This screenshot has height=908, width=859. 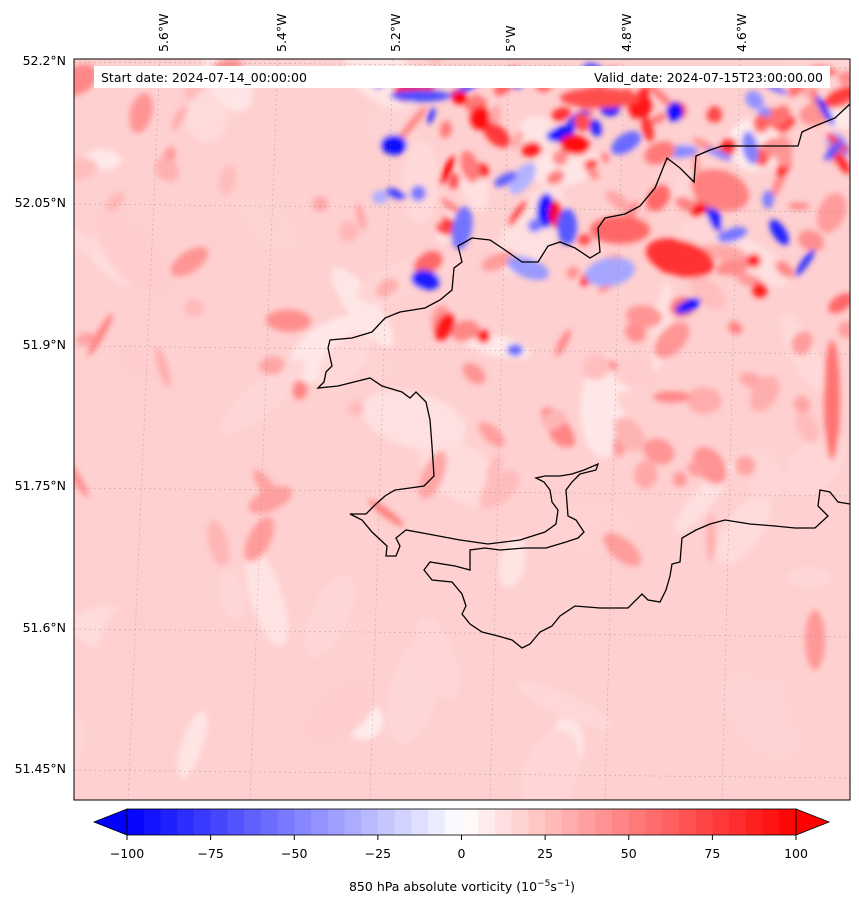 I want to click on date-box, so click(x=462, y=77).